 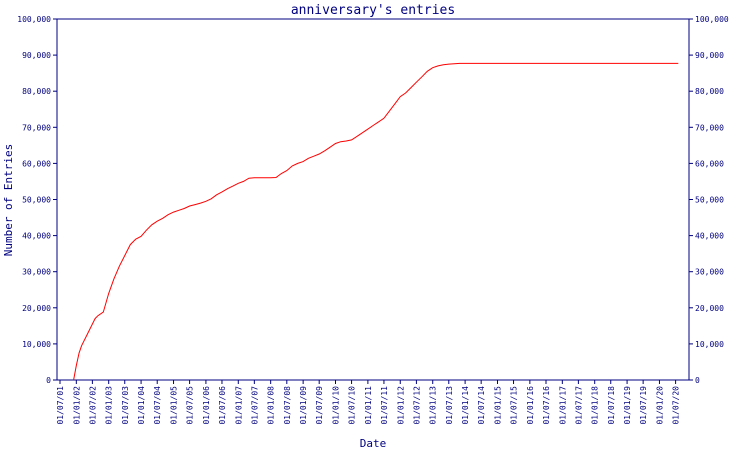 What do you see at coordinates (595, 405) in the screenshot?
I see `x-tick-label: 01/01/18` at bounding box center [595, 405].